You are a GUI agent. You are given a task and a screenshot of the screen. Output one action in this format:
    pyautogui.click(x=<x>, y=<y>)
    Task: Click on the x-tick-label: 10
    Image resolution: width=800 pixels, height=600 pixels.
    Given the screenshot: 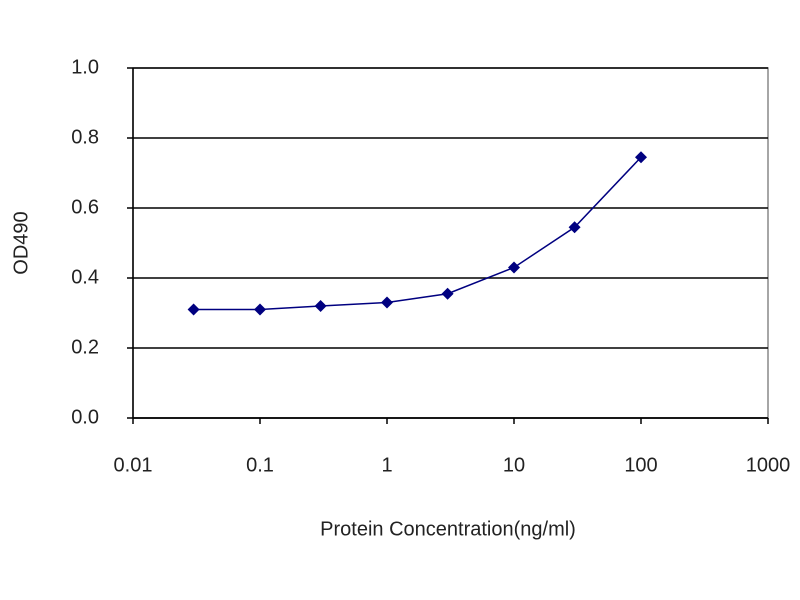 What is the action you would take?
    pyautogui.click(x=514, y=465)
    